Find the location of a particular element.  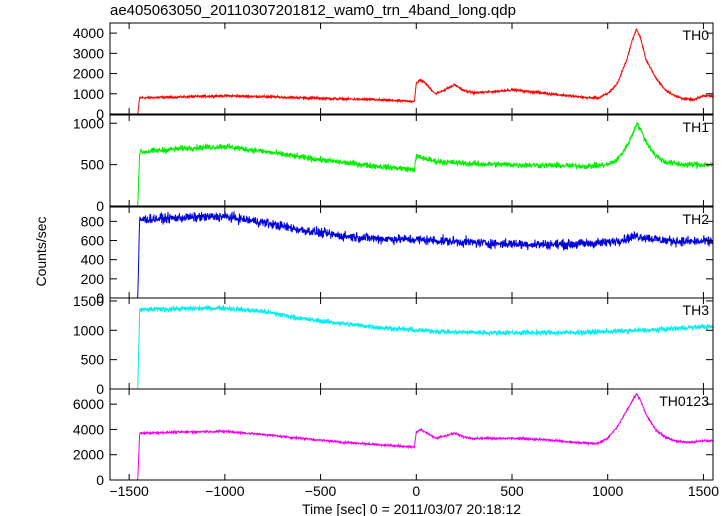

x-axis-label: Time [sec] 0 = 2011/03/07 20:18:12 is located at coordinates (411, 508).